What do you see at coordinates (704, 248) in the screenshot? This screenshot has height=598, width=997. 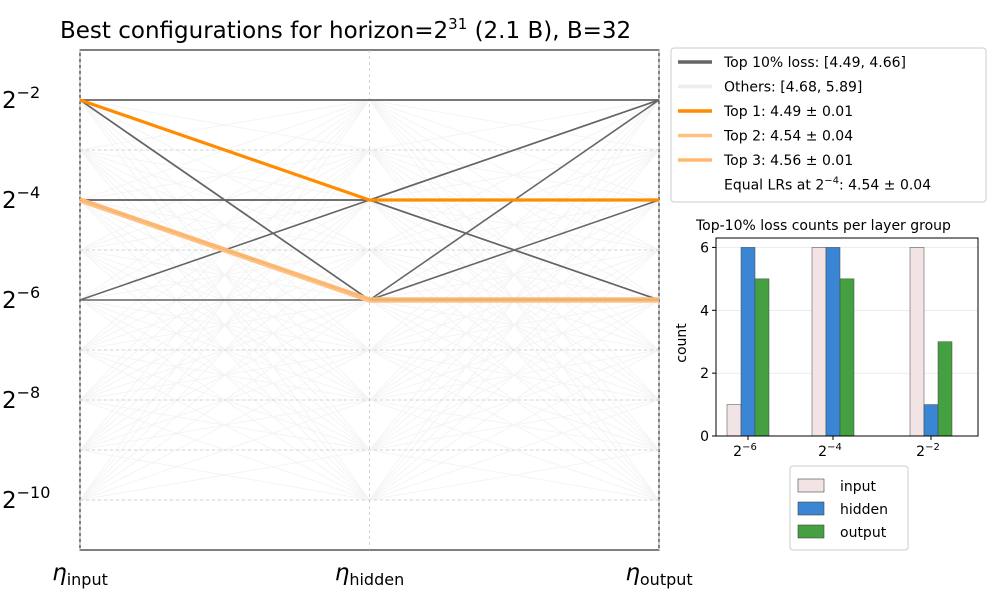 I see `bar-y-tick-label: 6` at bounding box center [704, 248].